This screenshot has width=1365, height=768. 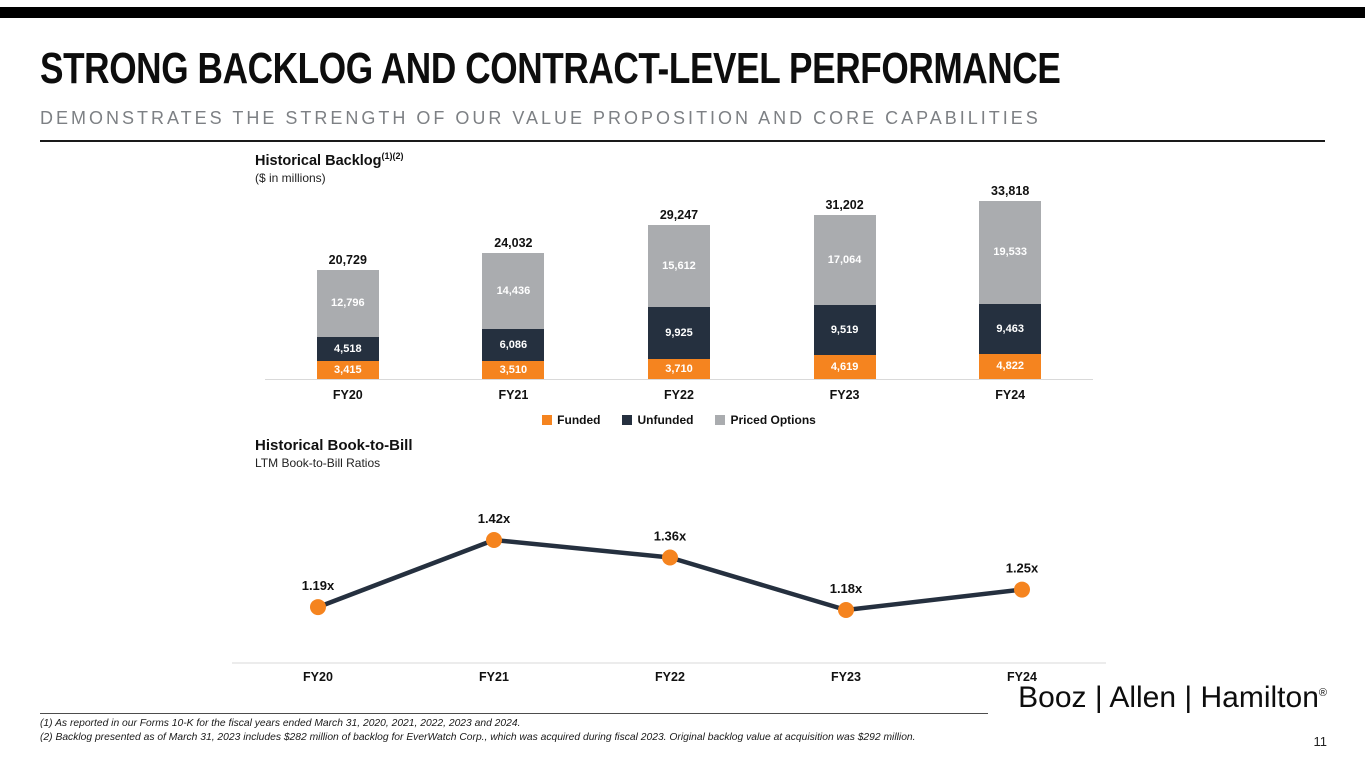 What do you see at coordinates (318, 463) in the screenshot?
I see `book-to-bill-subtitle: LTM Book-to-Bill Ratios` at bounding box center [318, 463].